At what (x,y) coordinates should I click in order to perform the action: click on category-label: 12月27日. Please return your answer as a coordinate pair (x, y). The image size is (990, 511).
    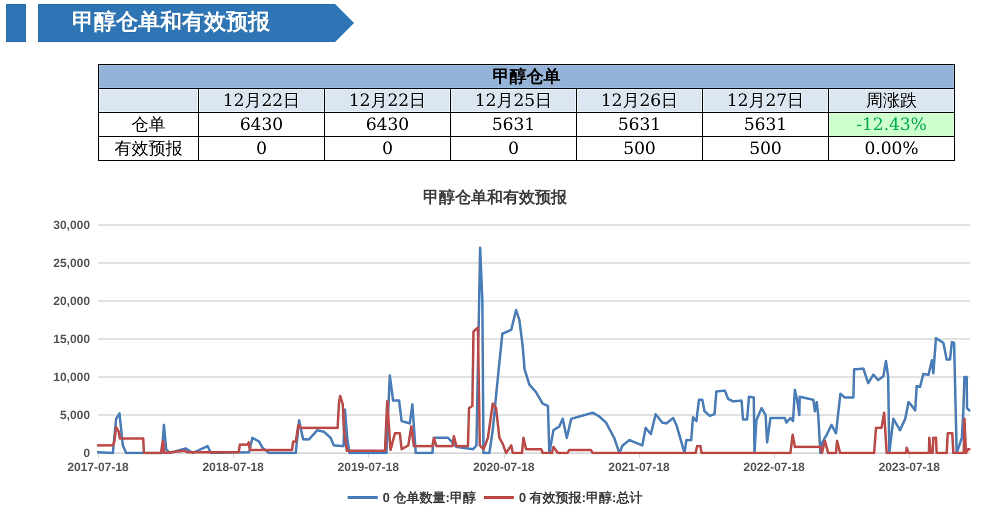
    Looking at the image, I should click on (765, 100).